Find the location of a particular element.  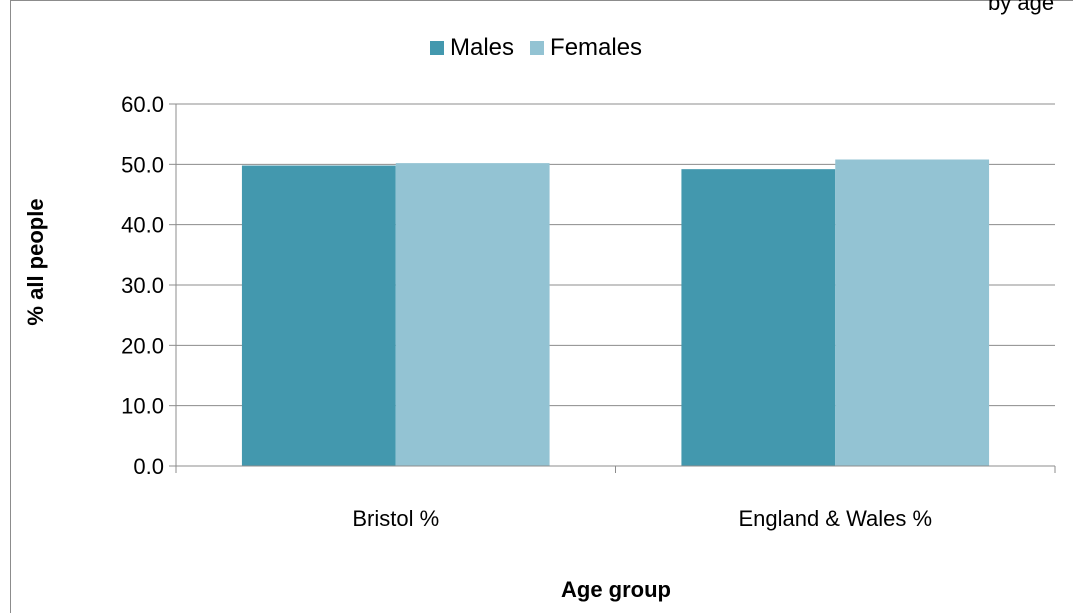

y-tick-label: 20.0 is located at coordinates (142, 345).